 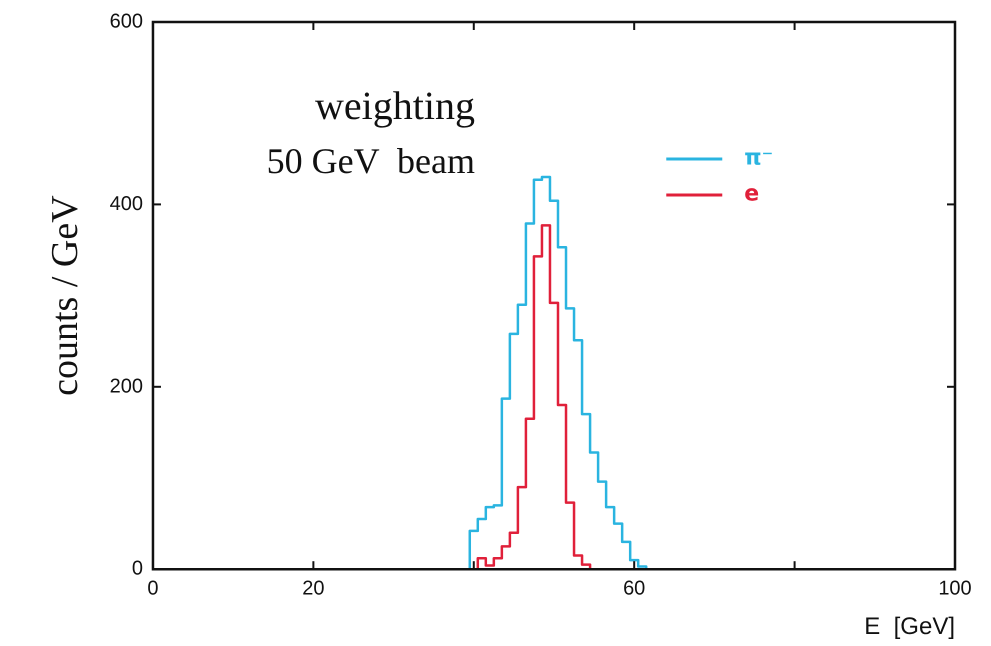 What do you see at coordinates (153, 589) in the screenshot?
I see `x-tick-label: 0` at bounding box center [153, 589].